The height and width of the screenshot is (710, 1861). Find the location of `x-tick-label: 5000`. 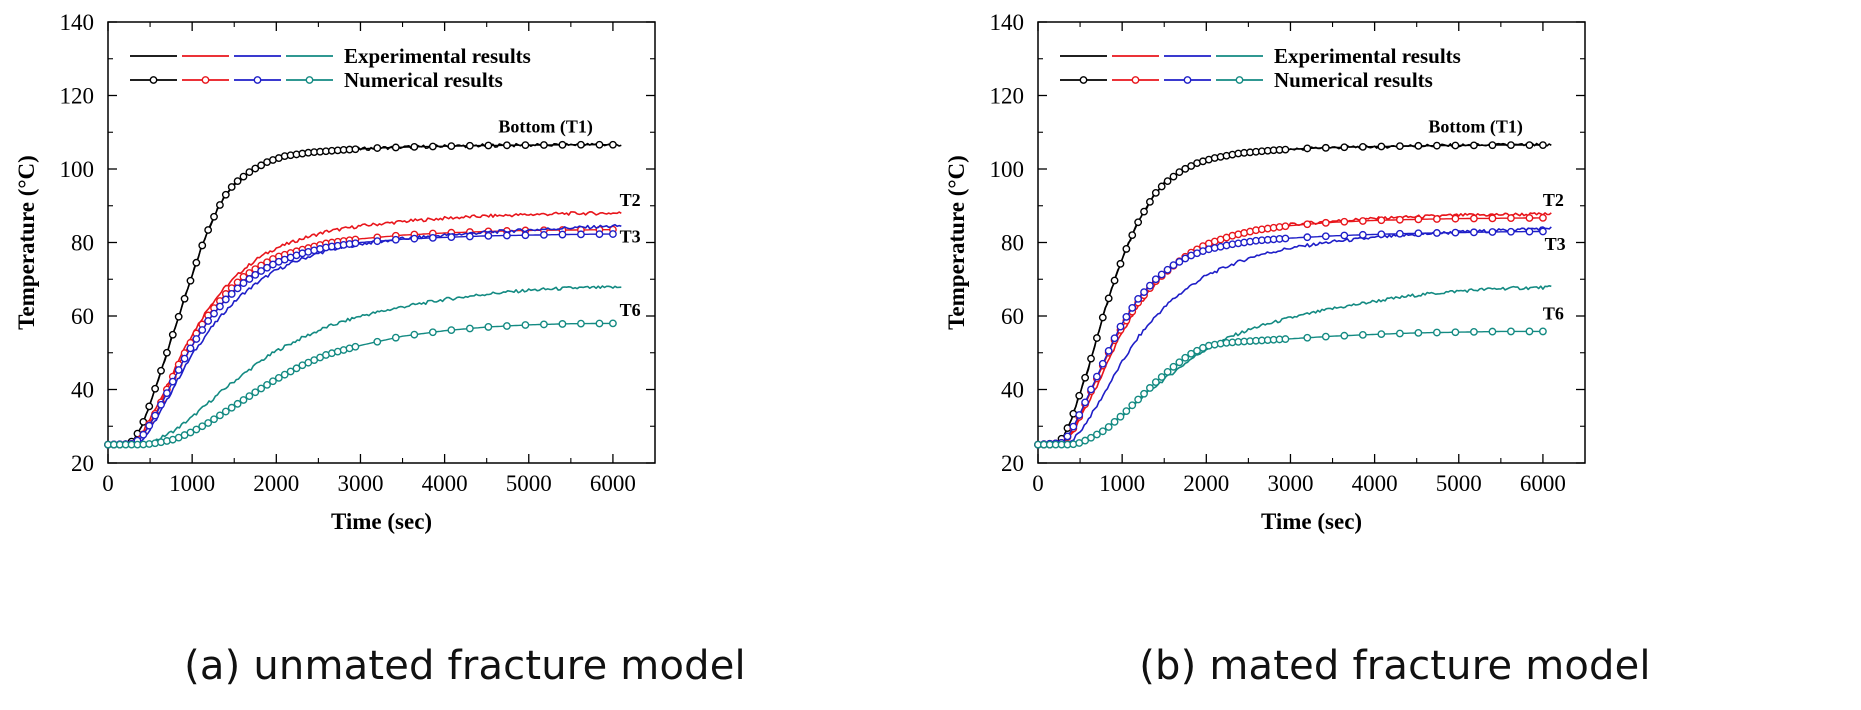

x-tick-label: 5000 is located at coordinates (1459, 483).